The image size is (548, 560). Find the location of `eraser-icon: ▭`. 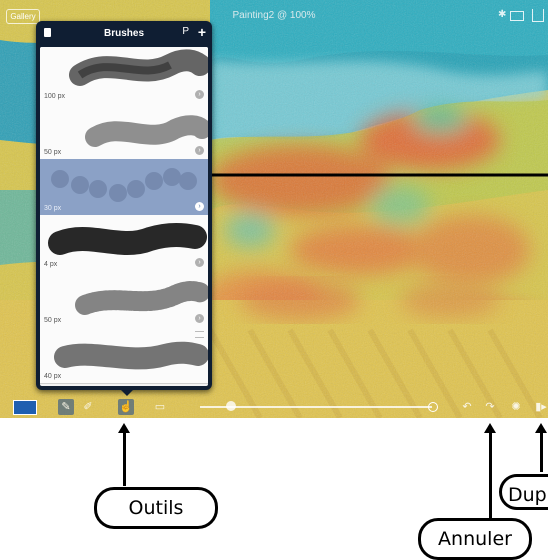

eraser-icon: ▭ is located at coordinates (160, 407).